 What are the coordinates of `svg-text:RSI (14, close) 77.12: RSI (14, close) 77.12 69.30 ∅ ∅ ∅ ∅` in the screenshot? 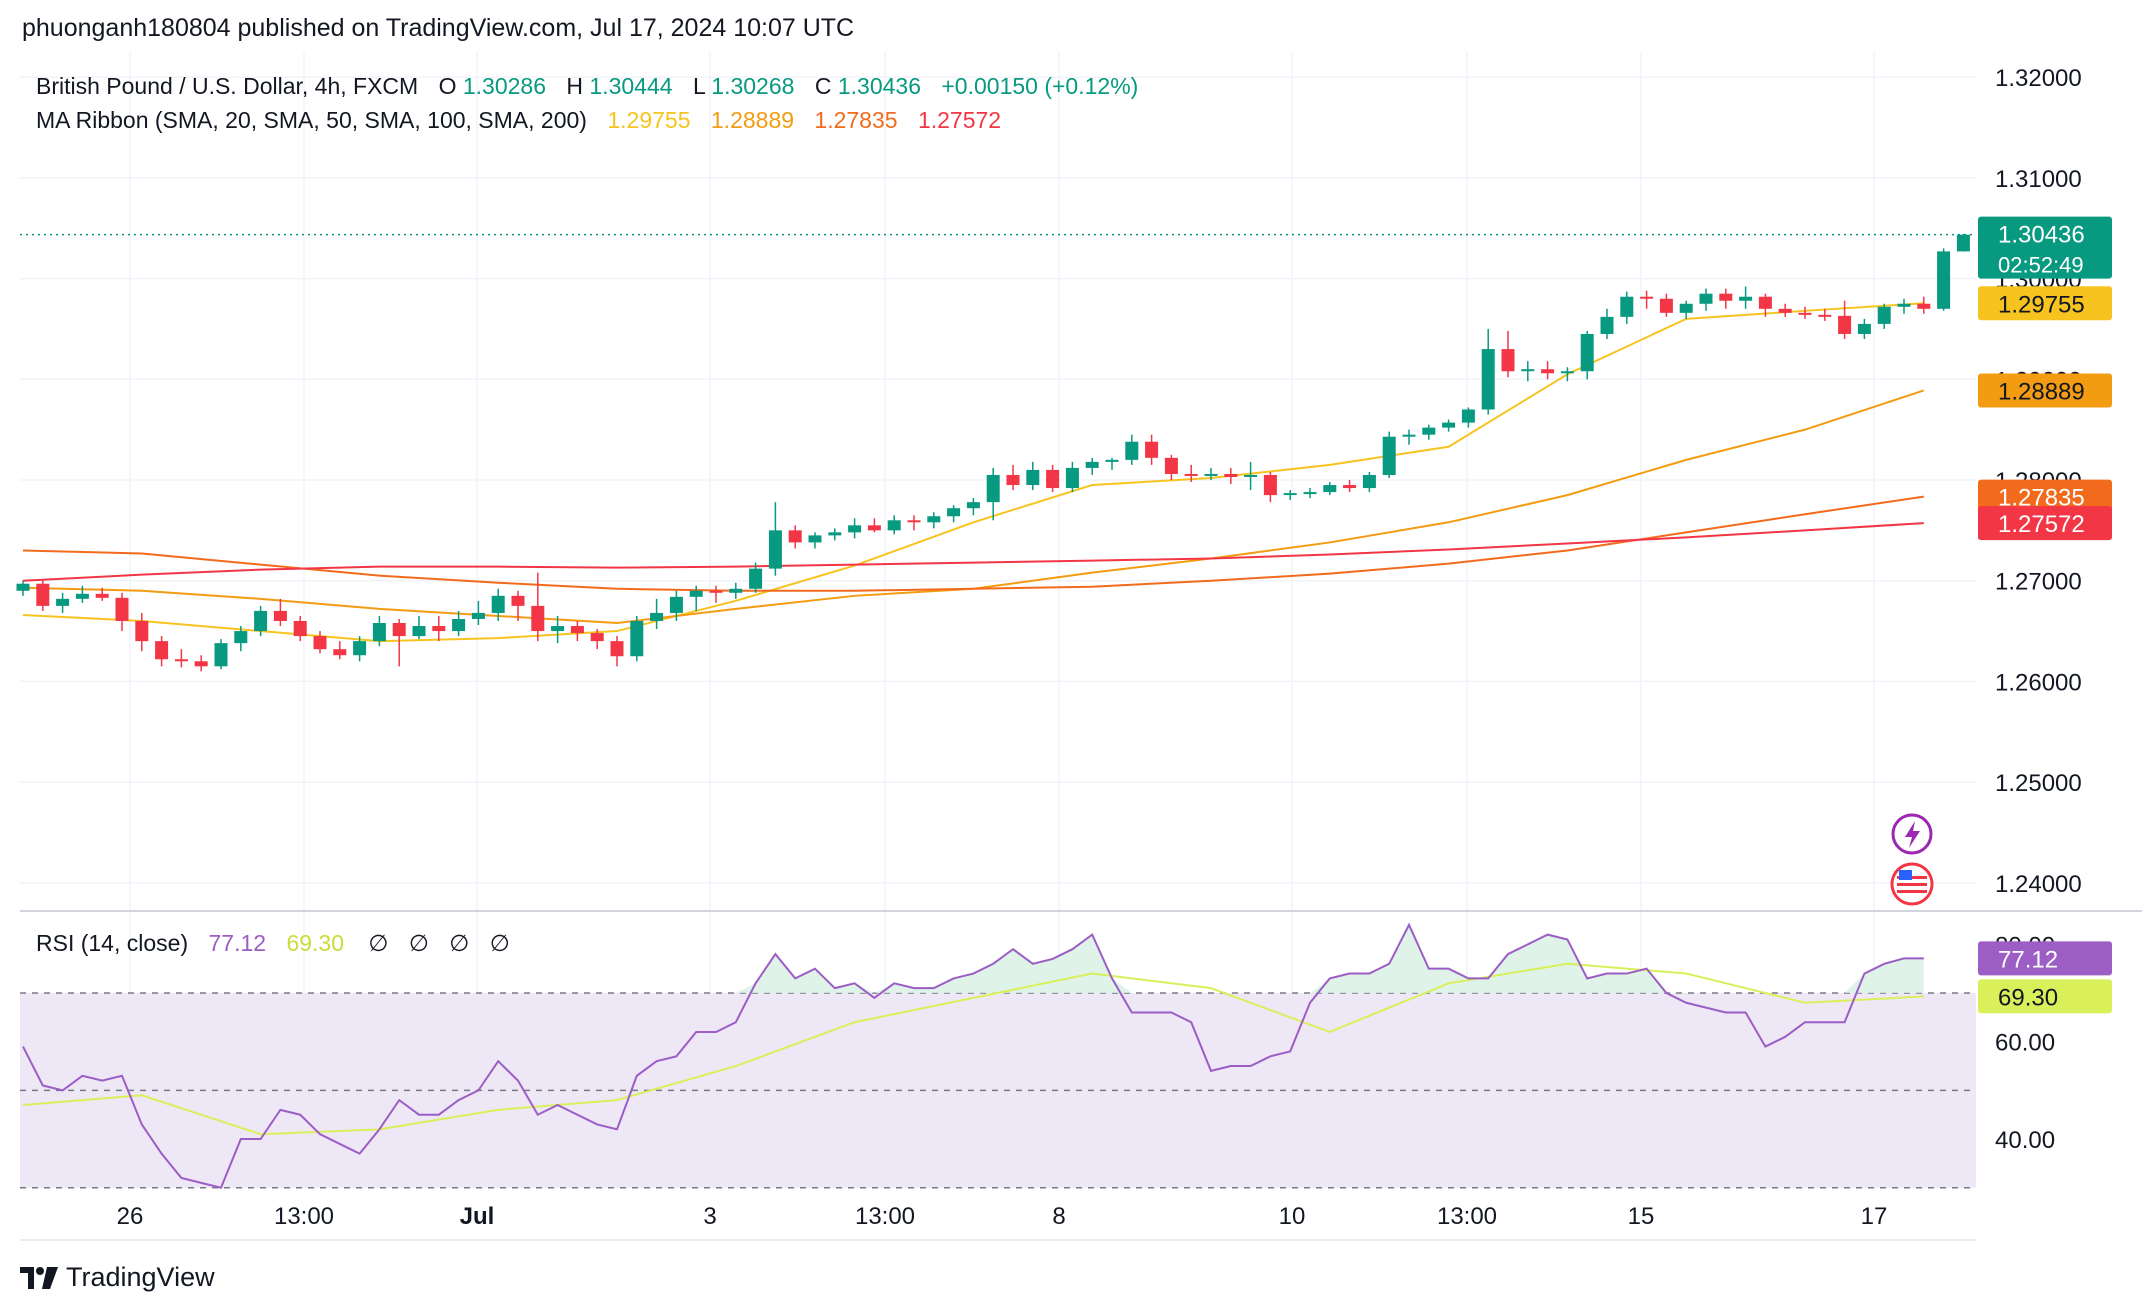 It's located at (273, 943).